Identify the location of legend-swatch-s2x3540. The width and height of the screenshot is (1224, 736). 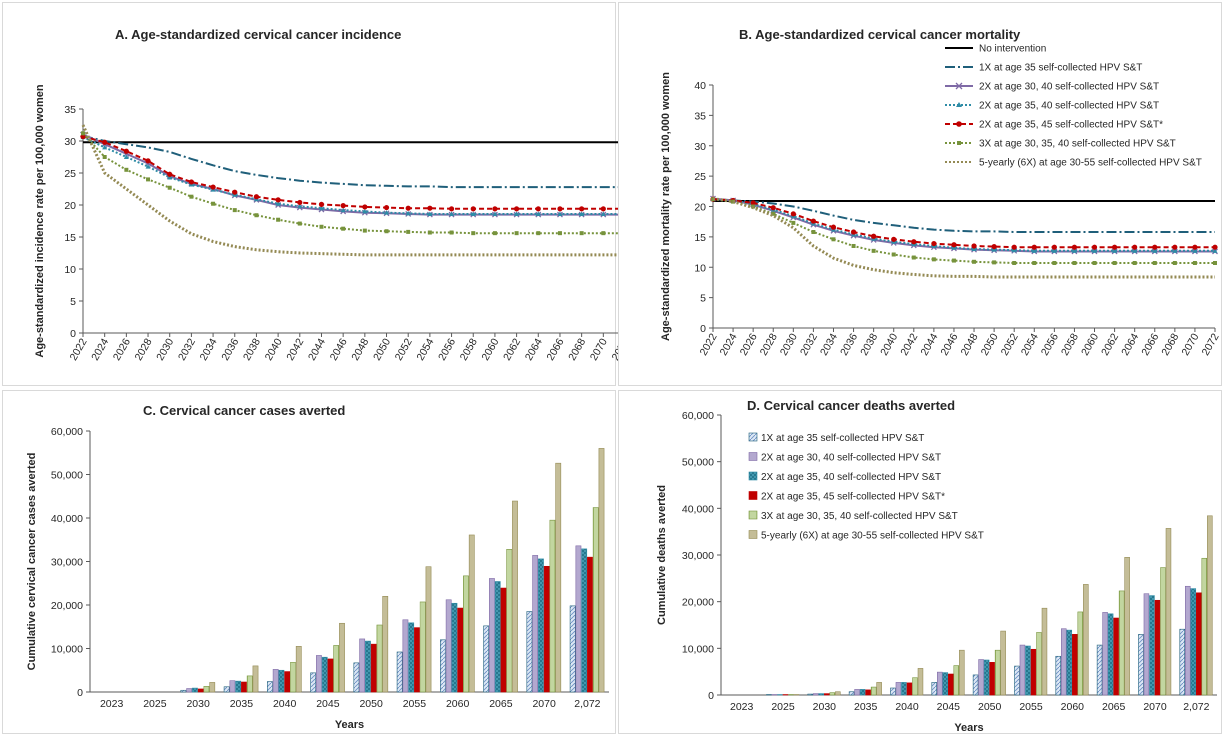
(753, 476).